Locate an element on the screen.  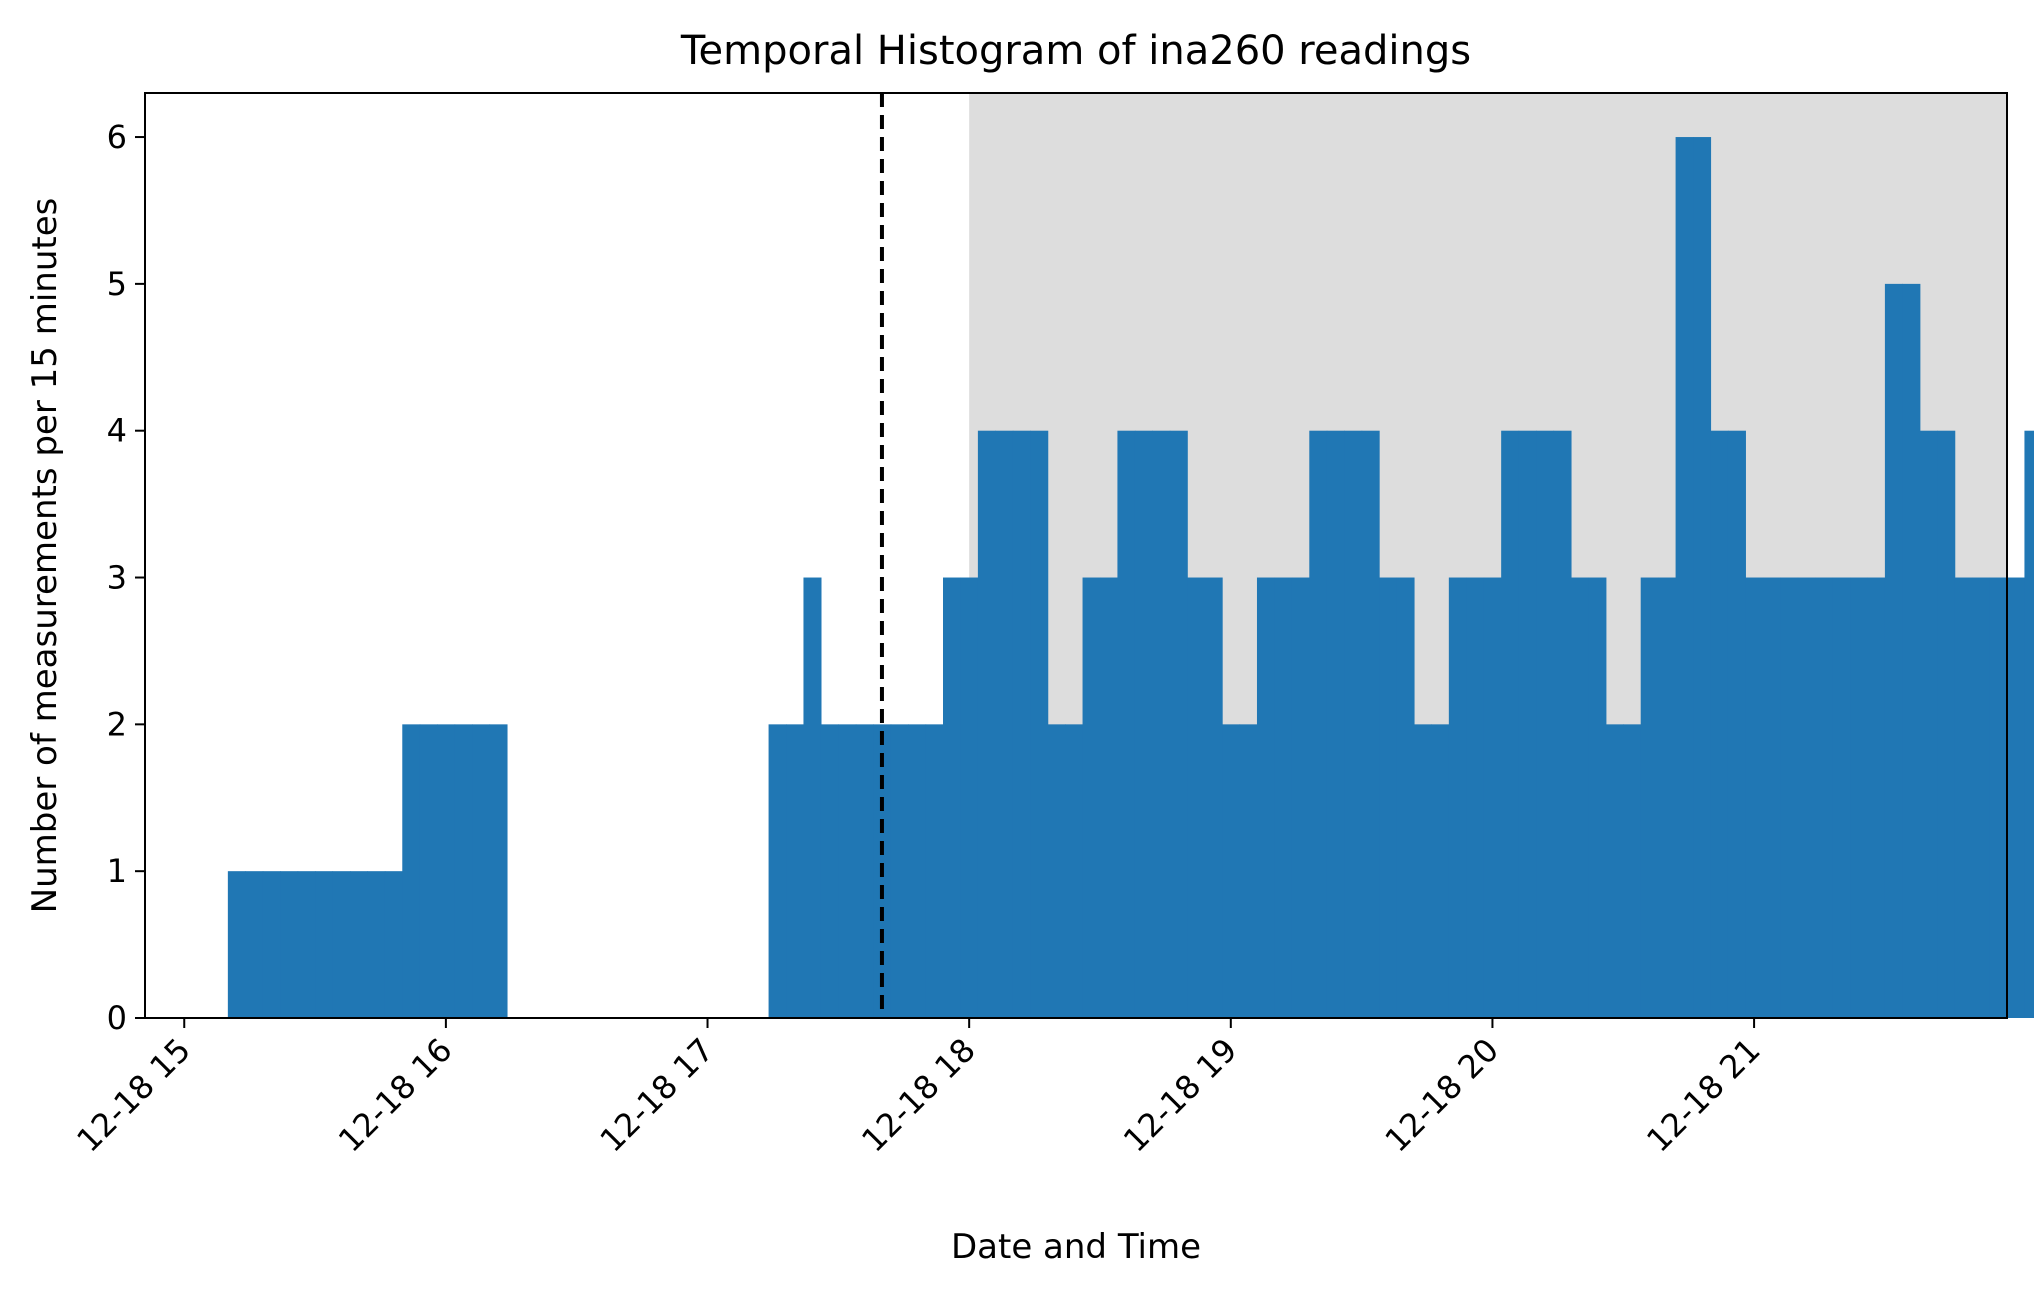
y-axis-label: Number of measurements per 15 minutes is located at coordinates (45, 556).